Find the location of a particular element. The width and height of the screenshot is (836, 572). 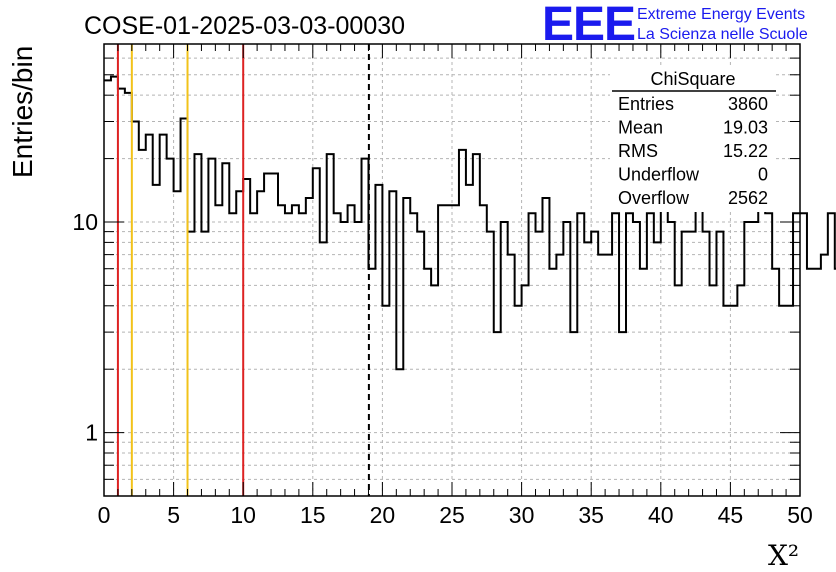

stats-label: Entries is located at coordinates (646, 104).